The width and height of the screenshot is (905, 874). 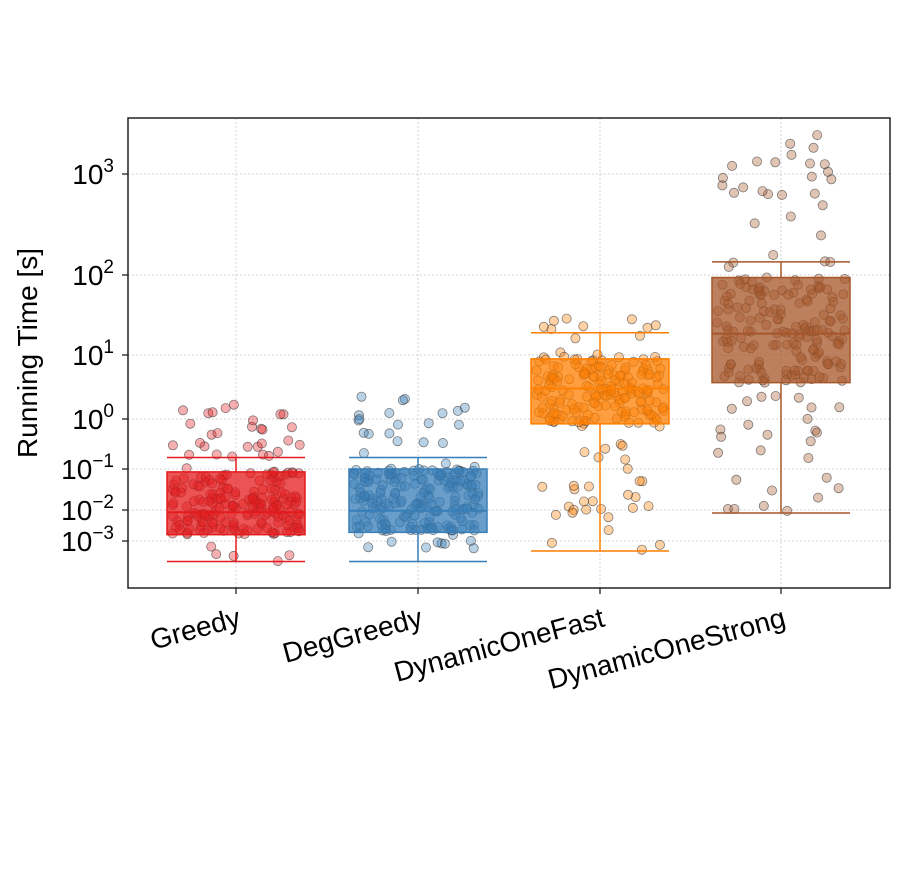 What do you see at coordinates (418, 509) in the screenshot?
I see `box-DegGreedy` at bounding box center [418, 509].